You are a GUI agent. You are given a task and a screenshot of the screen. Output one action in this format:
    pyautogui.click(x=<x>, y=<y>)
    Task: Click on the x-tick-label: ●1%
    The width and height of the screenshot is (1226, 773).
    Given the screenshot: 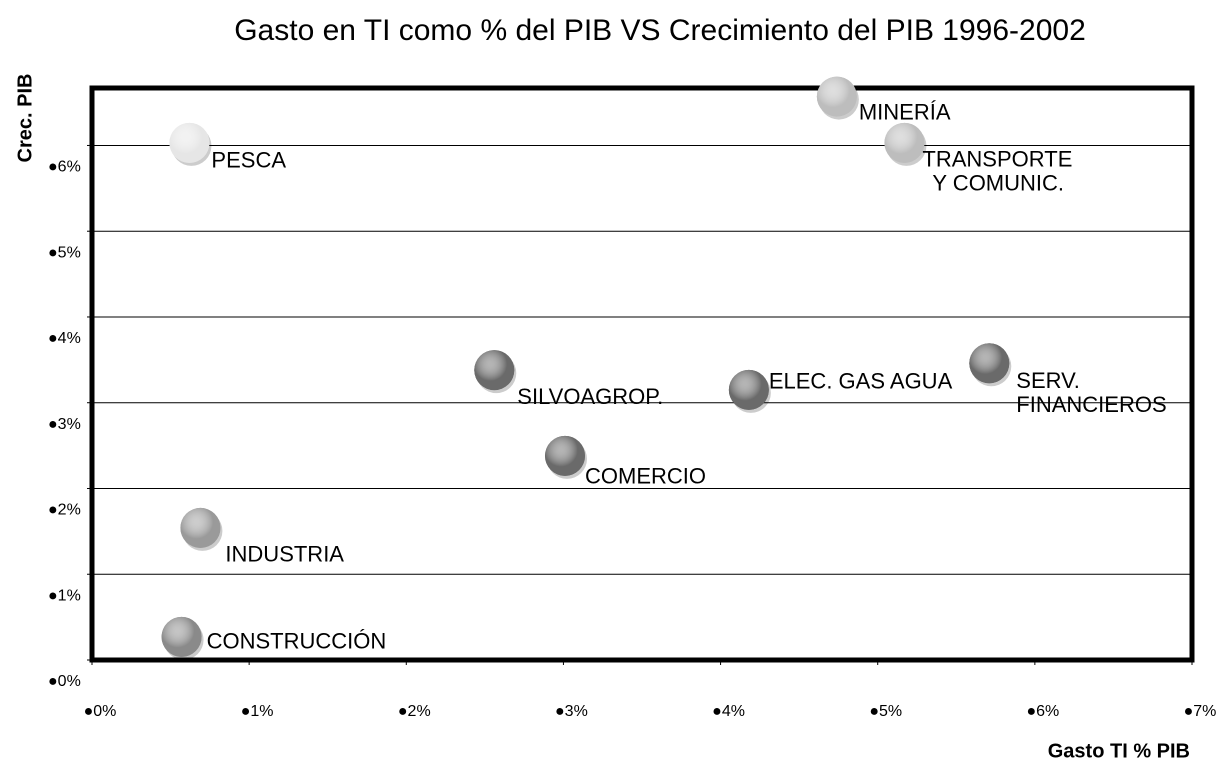 What is the action you would take?
    pyautogui.click(x=257, y=711)
    